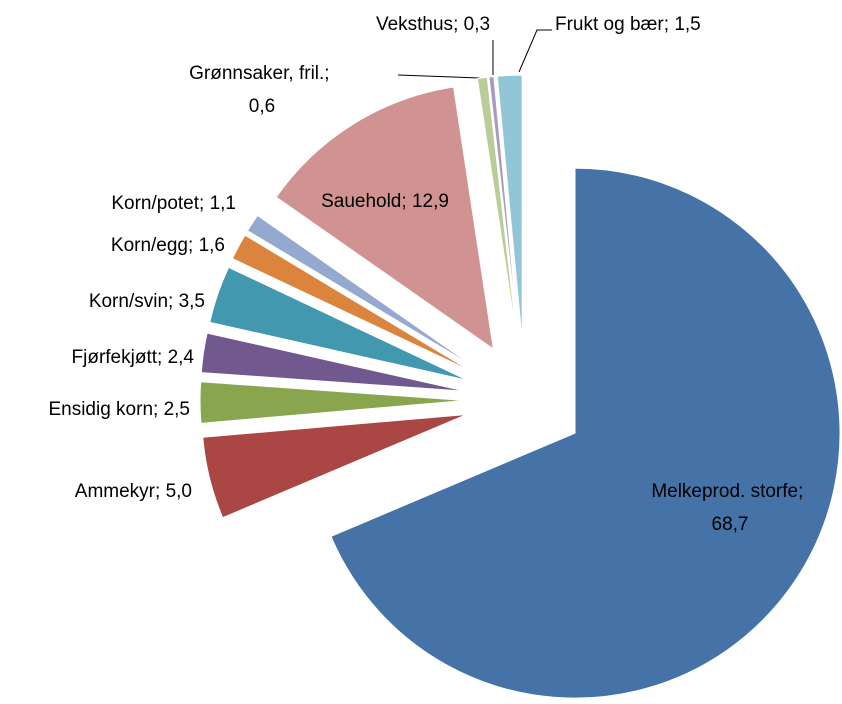  Describe the element at coordinates (414, 24) in the screenshot. I see `label-category: Veksthus` at that location.